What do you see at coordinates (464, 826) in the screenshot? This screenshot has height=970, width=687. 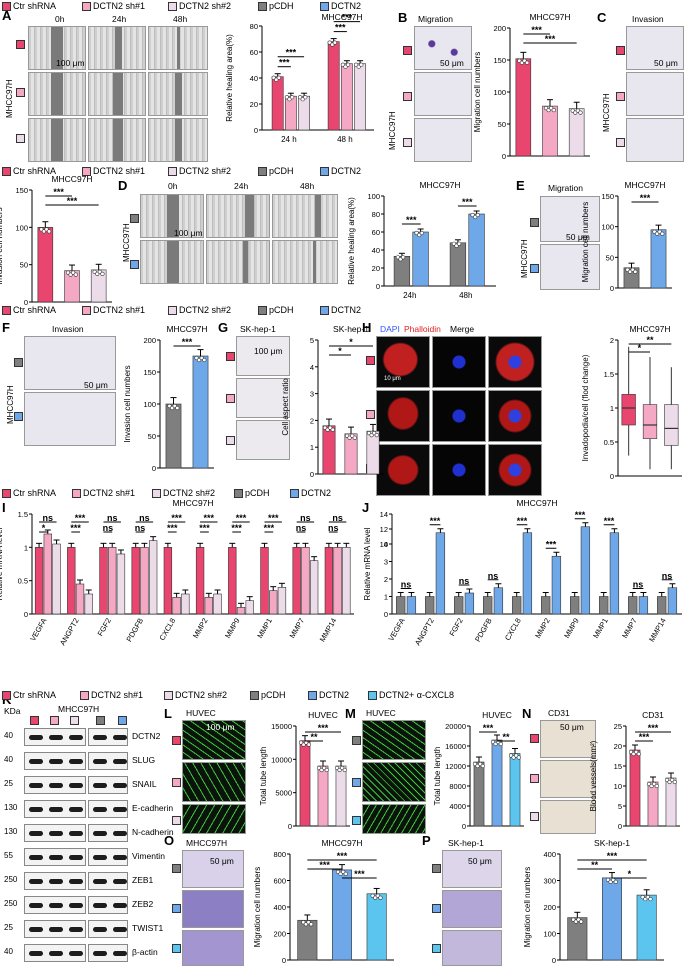 I see `chart-m-ytick-label: 0` at bounding box center [464, 826].